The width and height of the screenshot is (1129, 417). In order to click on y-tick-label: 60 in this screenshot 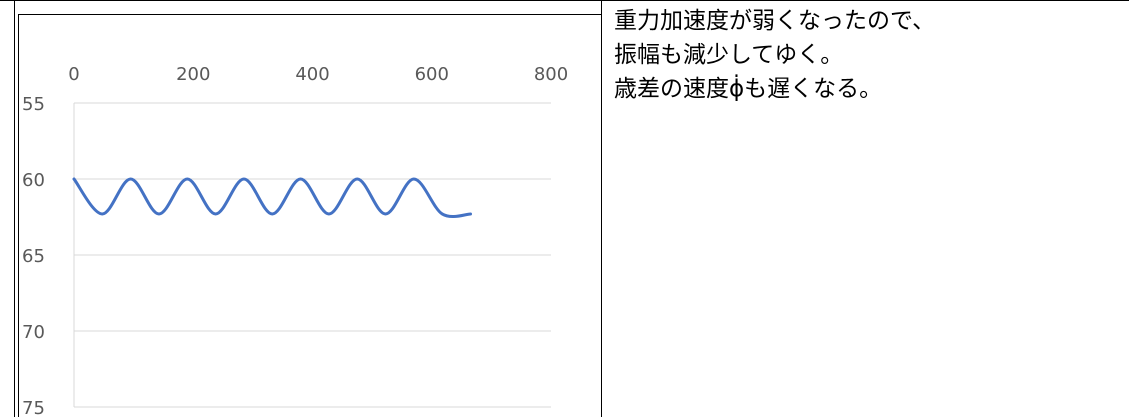, I will do `click(33, 180)`.